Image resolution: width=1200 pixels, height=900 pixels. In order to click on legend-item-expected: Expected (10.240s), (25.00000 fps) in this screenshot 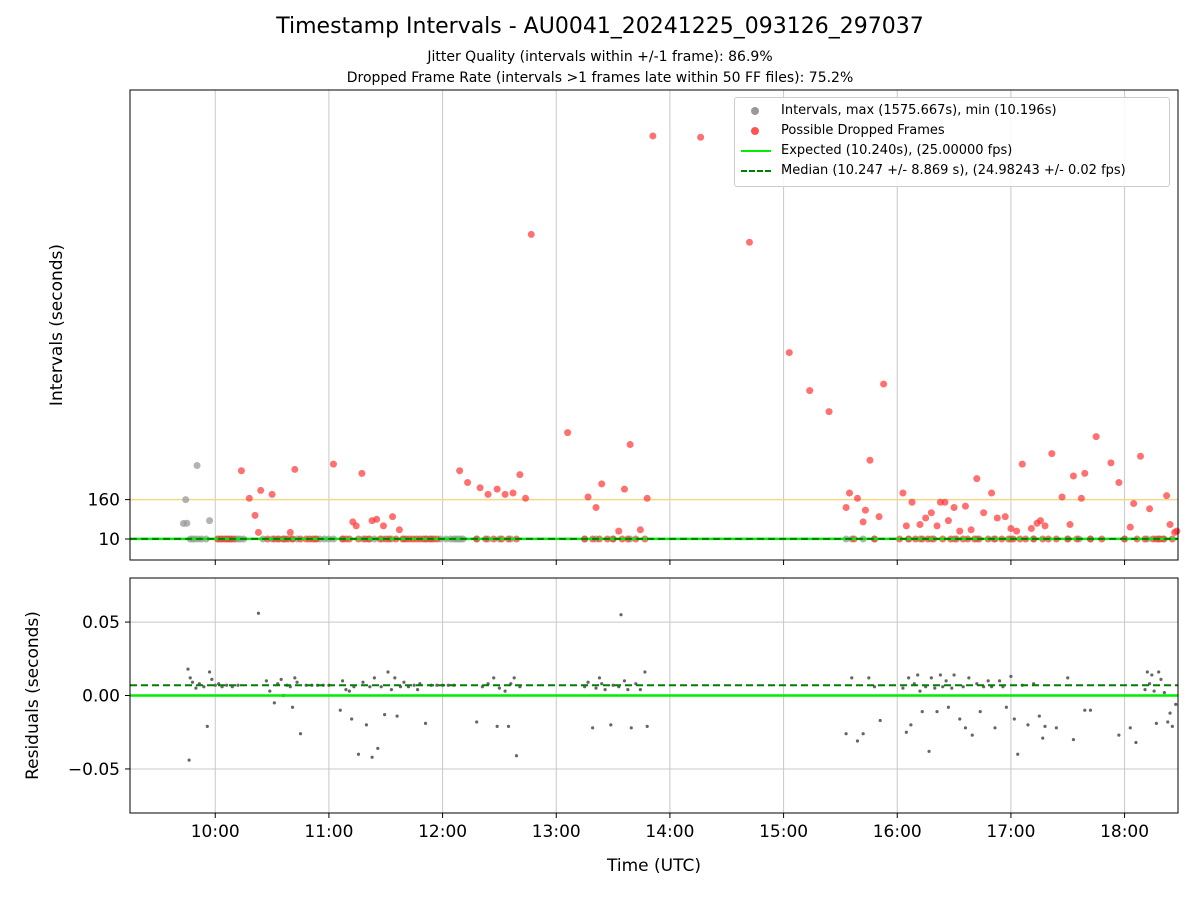, I will do `click(952, 151)`.